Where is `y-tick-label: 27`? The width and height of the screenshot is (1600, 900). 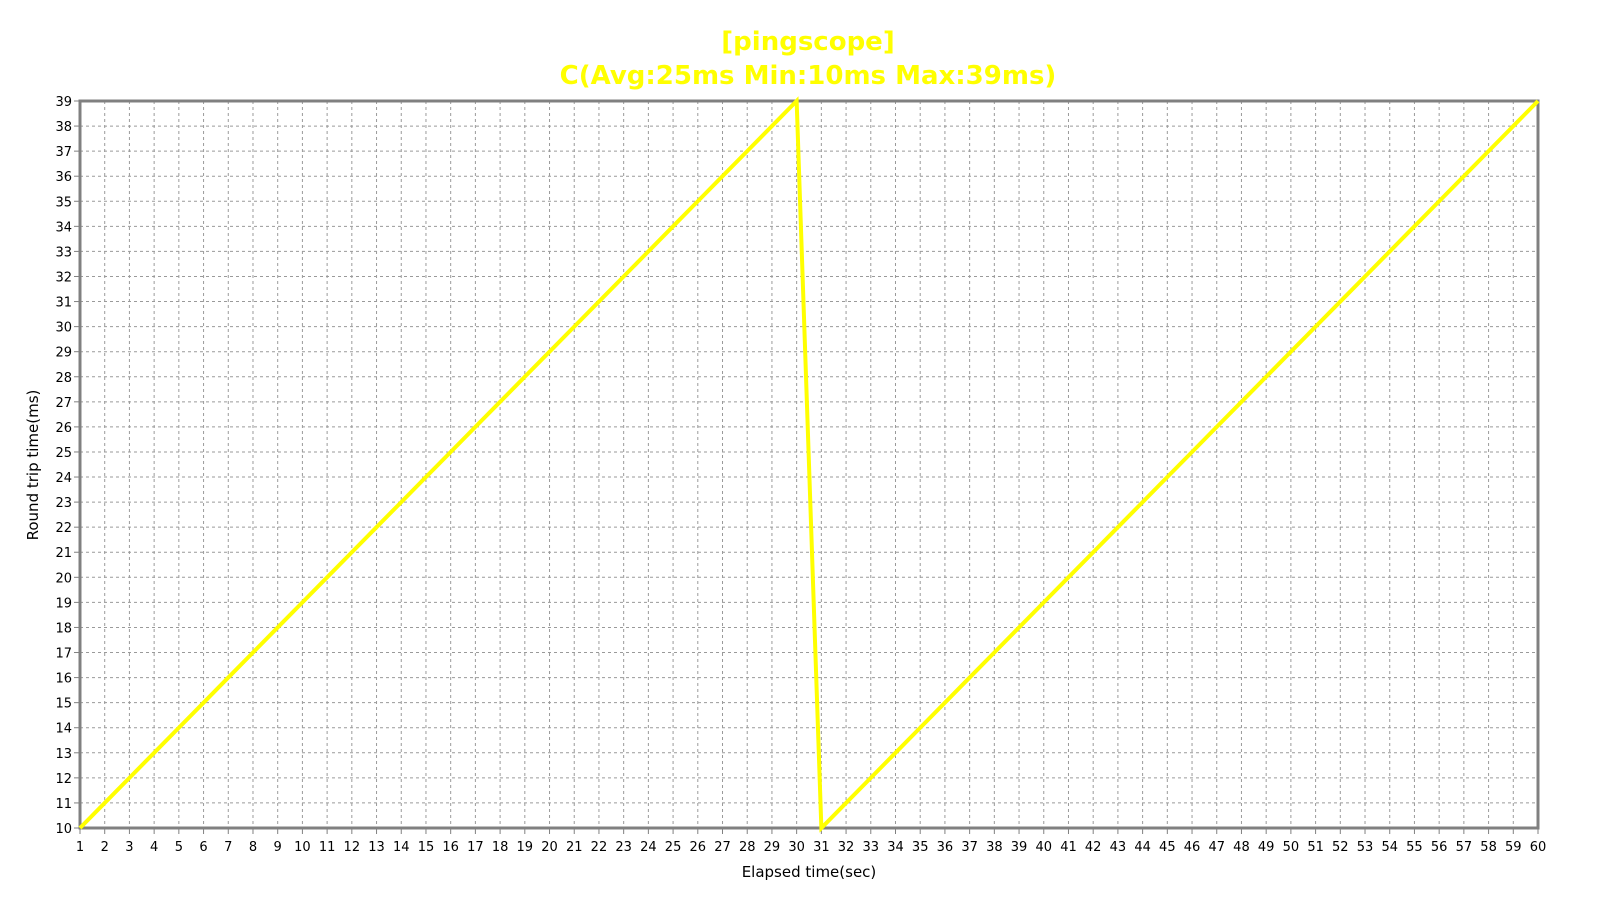 y-tick-label: 27 is located at coordinates (63, 403).